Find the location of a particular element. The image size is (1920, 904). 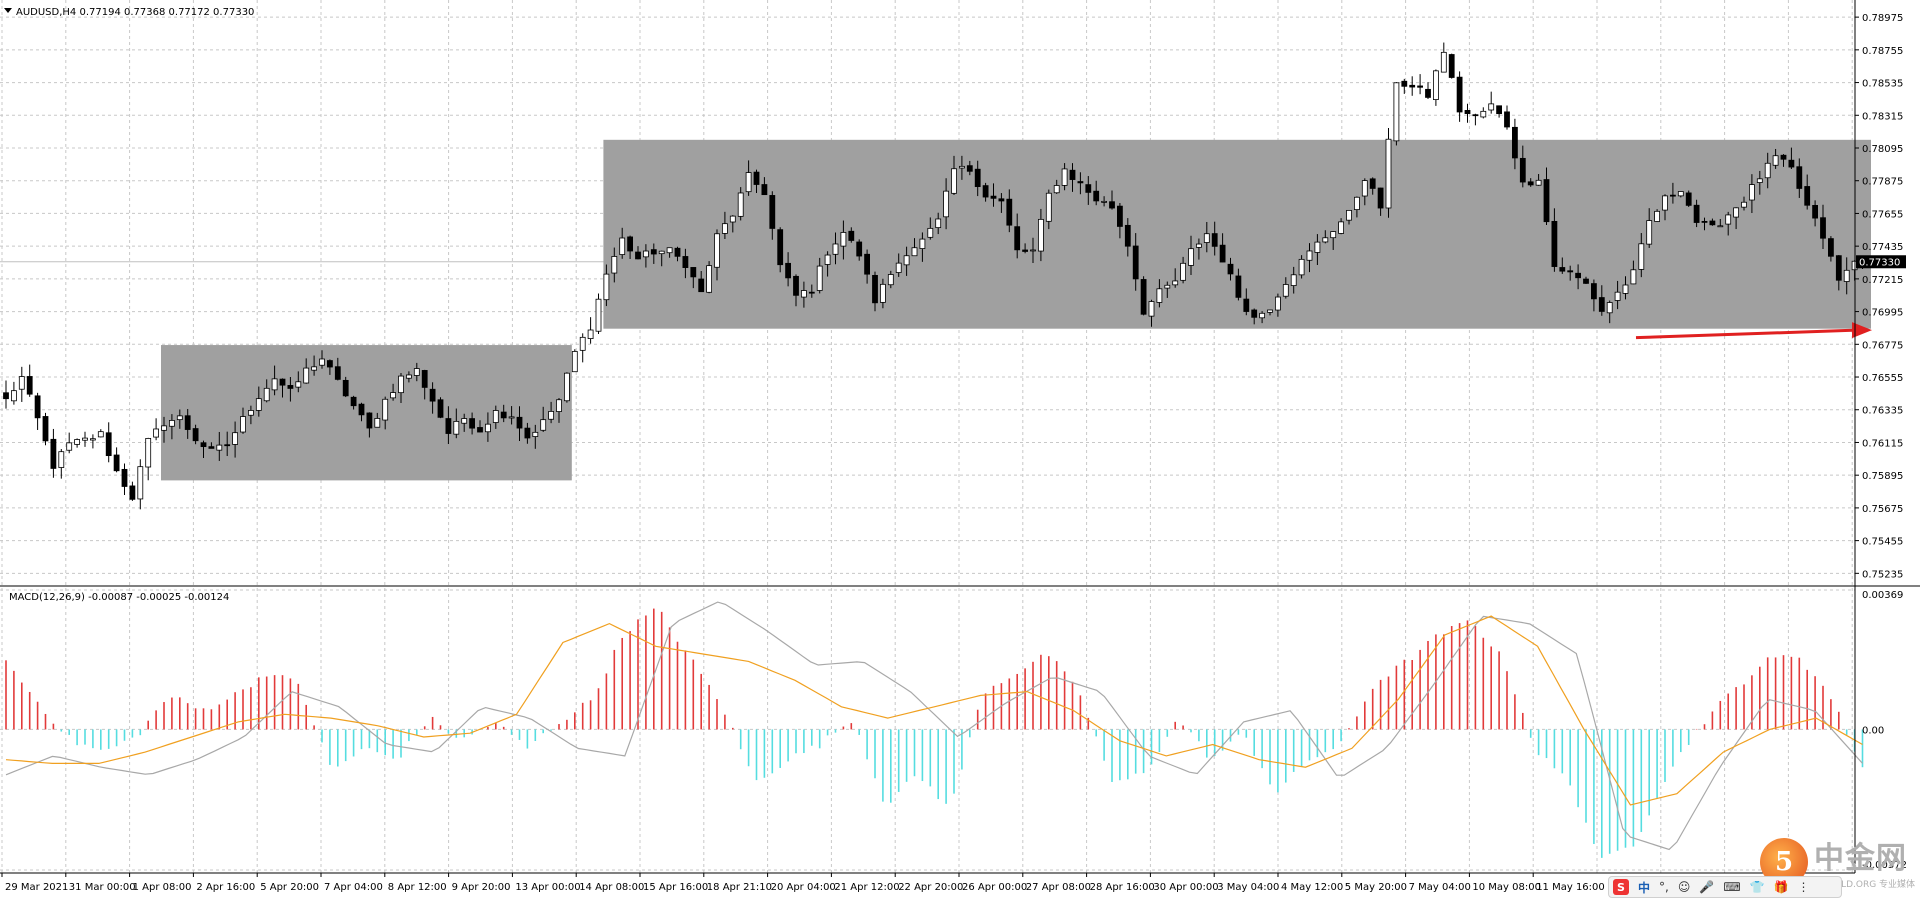

price-tick-label: 0.76555 is located at coordinates (1882, 378).